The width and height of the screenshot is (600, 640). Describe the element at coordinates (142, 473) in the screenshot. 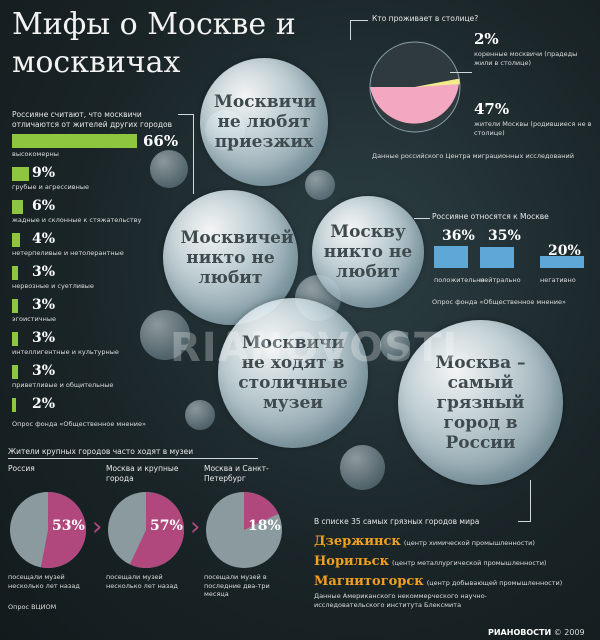

I see `museum-region: Москва и крупные города` at that location.